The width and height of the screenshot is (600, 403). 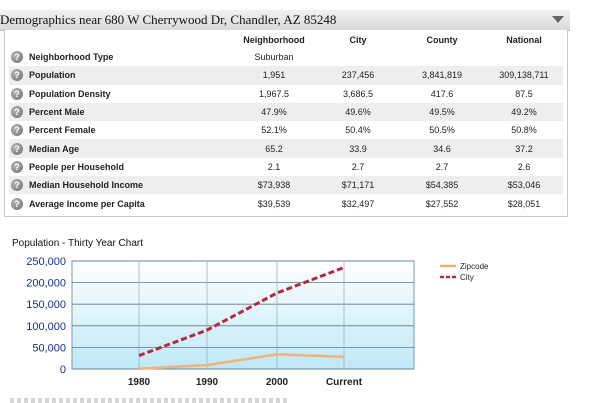 I want to click on row-label-cell: ? Percent Male, so click(x=102, y=112).